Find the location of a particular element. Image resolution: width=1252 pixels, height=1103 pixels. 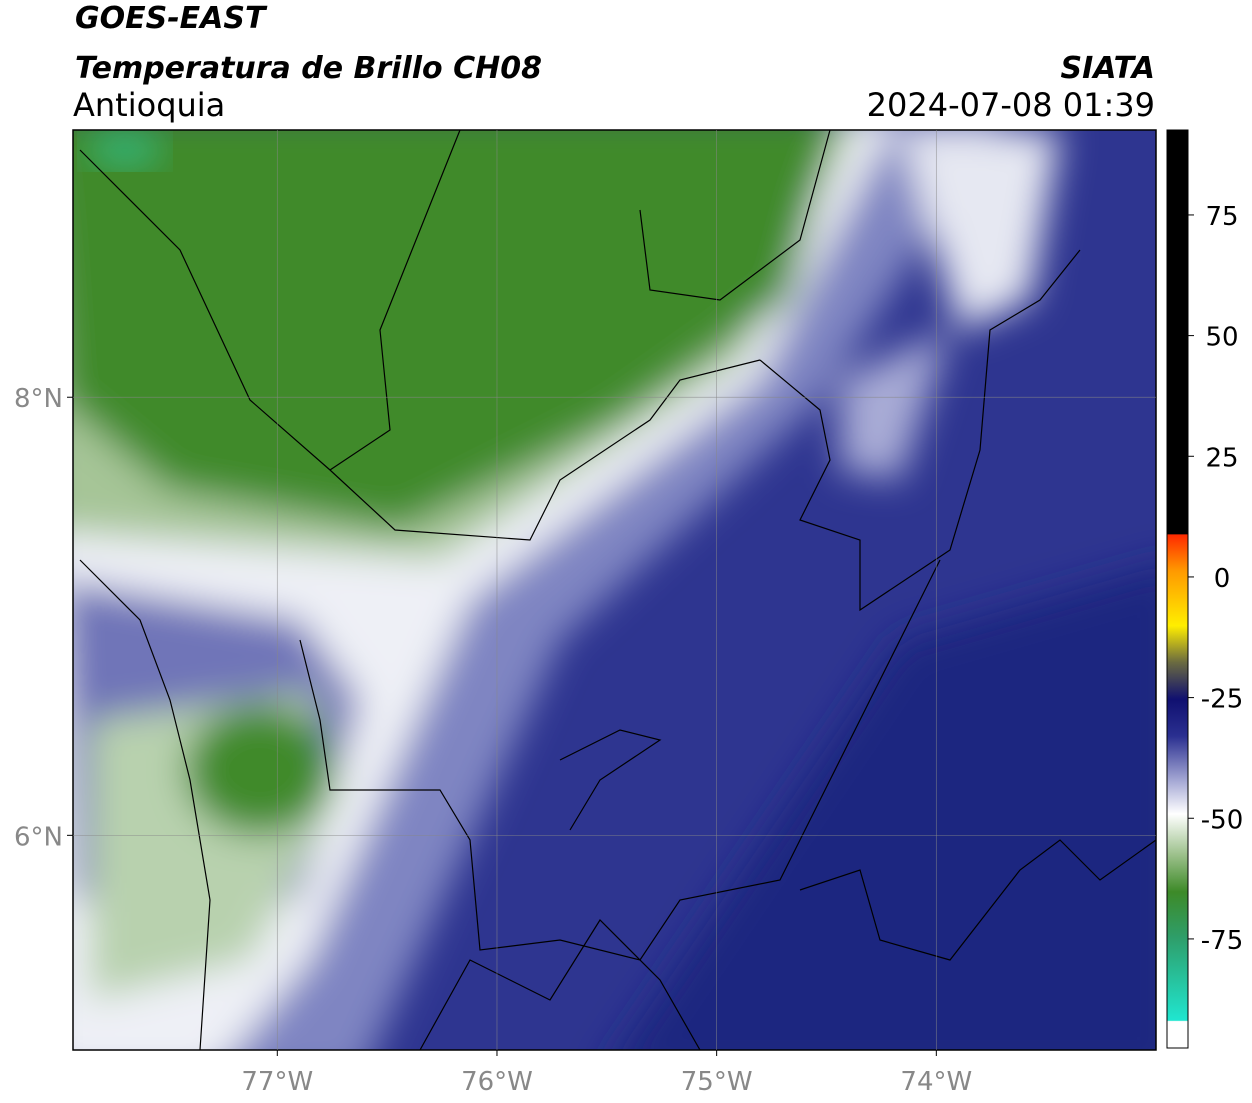

datetime: 2024-07-08 01:39 is located at coordinates (1011, 105).